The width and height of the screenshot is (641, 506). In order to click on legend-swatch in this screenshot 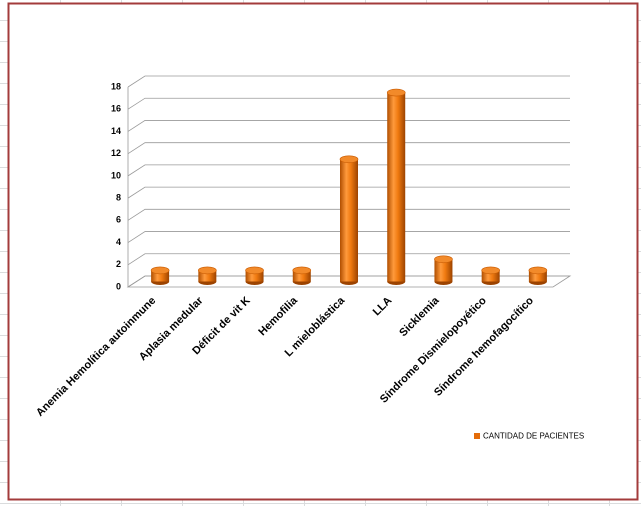, I will do `click(477, 436)`.